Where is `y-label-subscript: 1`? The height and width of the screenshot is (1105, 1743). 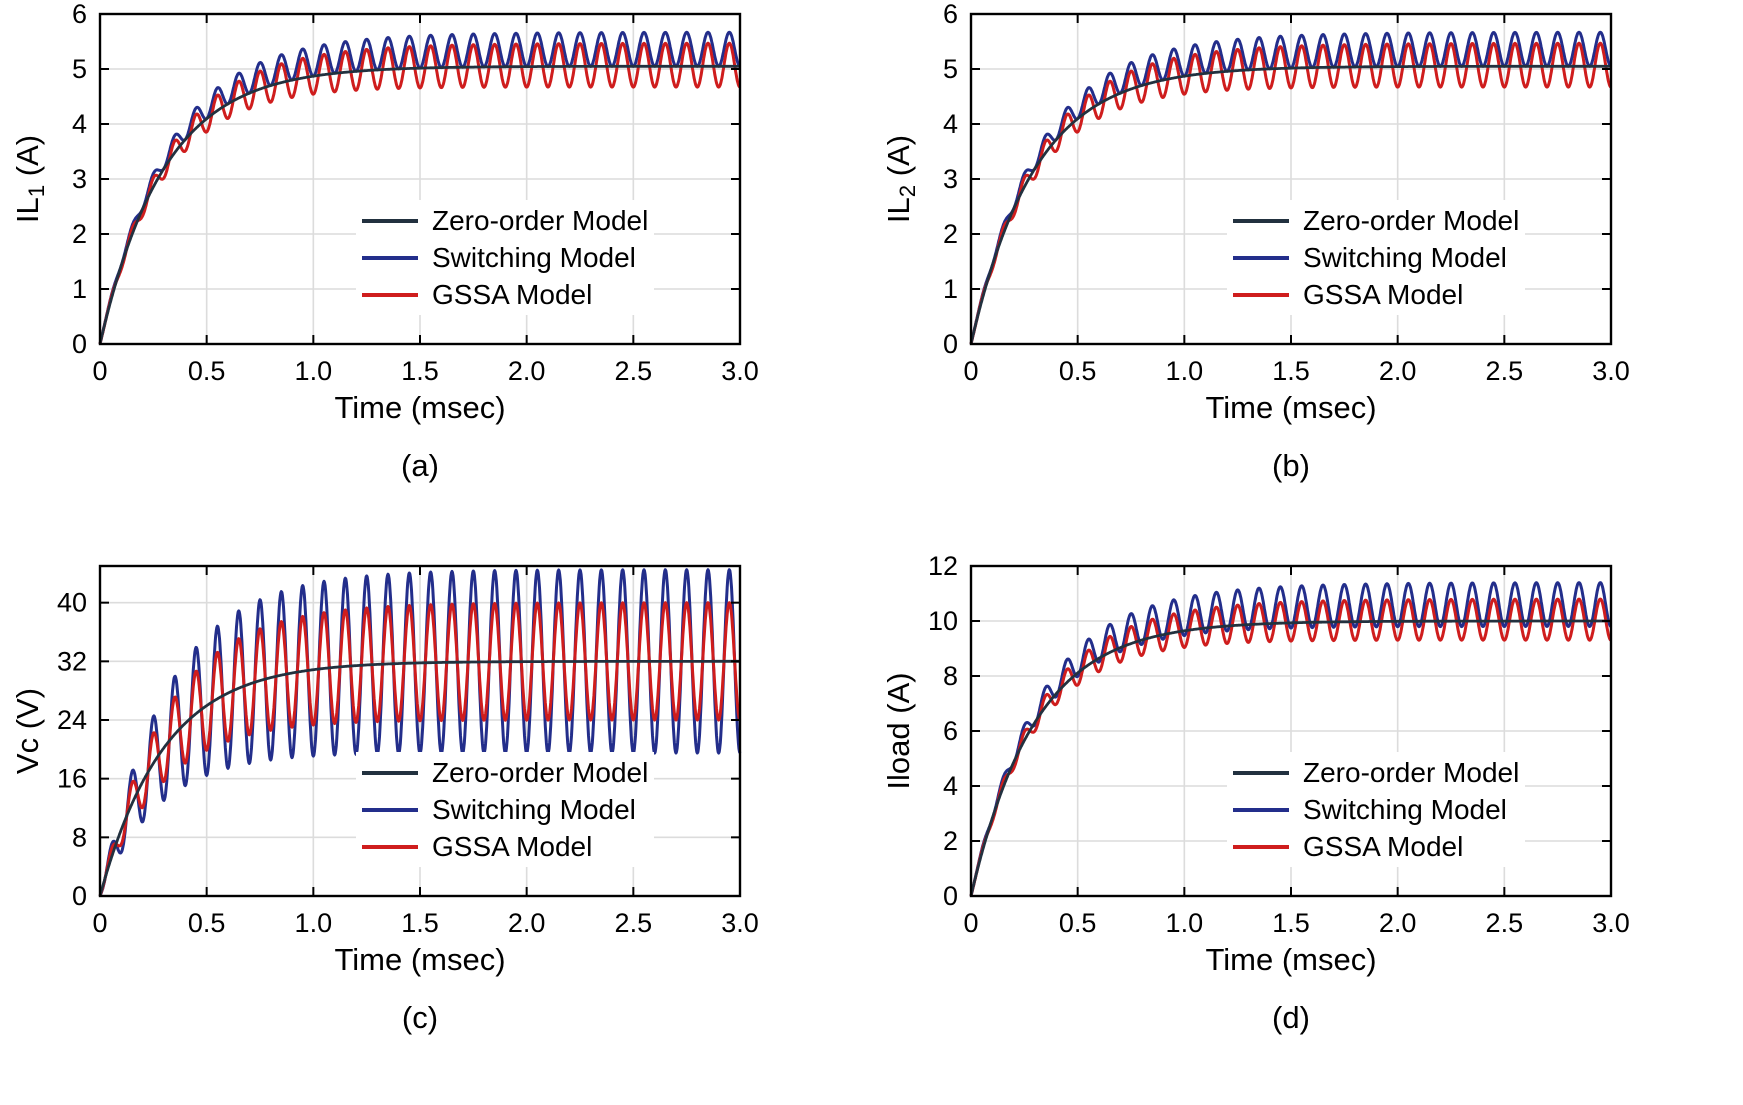
y-label-subscript: 1 is located at coordinates (37, 191).